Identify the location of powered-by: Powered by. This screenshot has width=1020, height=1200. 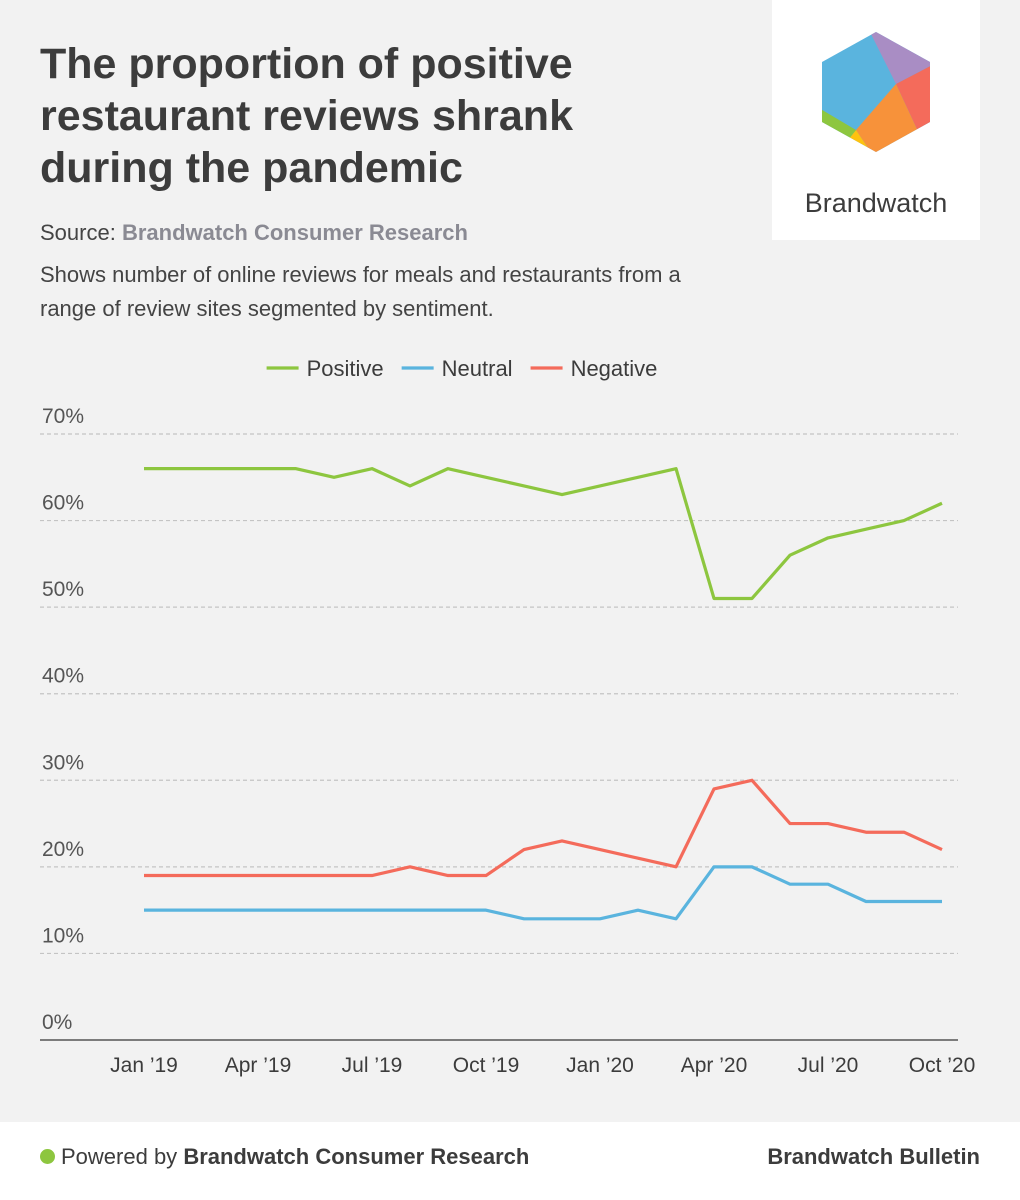
(119, 1156).